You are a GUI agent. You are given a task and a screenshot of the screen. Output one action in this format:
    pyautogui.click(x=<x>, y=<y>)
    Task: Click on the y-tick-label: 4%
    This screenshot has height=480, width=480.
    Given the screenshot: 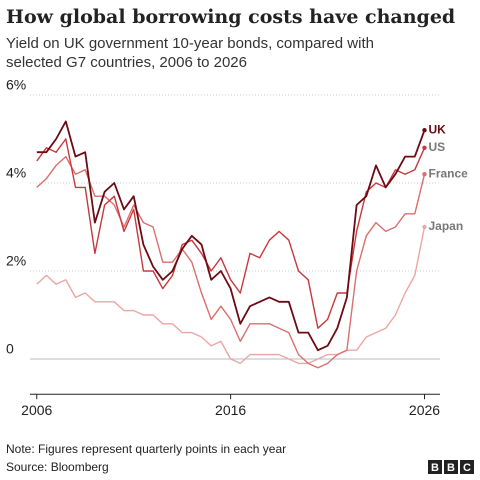 What is the action you would take?
    pyautogui.click(x=16, y=173)
    